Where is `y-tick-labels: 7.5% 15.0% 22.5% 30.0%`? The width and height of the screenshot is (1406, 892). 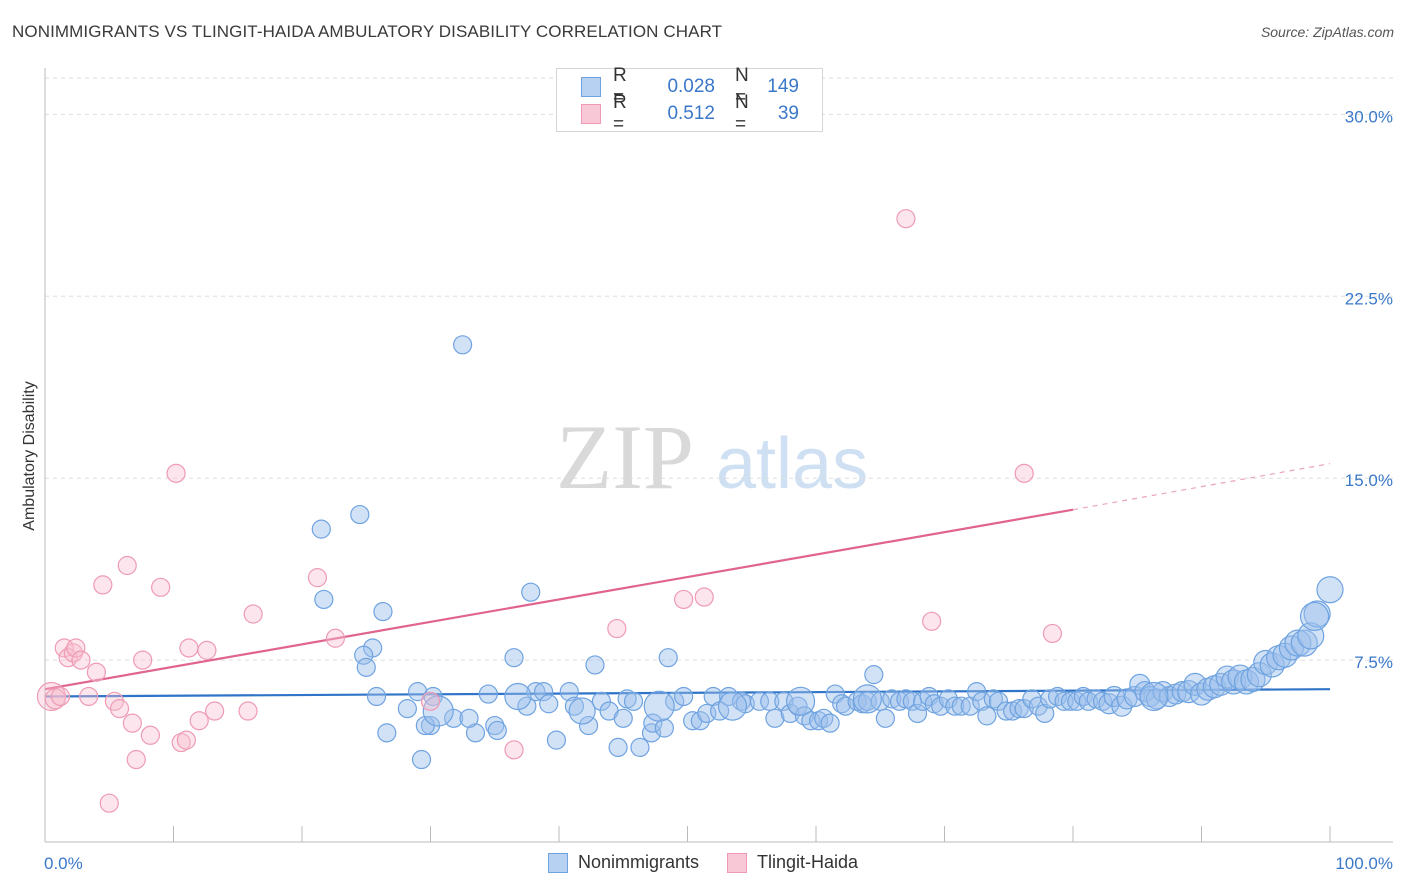 y-tick-labels: 7.5% 15.0% 22.5% 30.0% is located at coordinates (1369, 389).